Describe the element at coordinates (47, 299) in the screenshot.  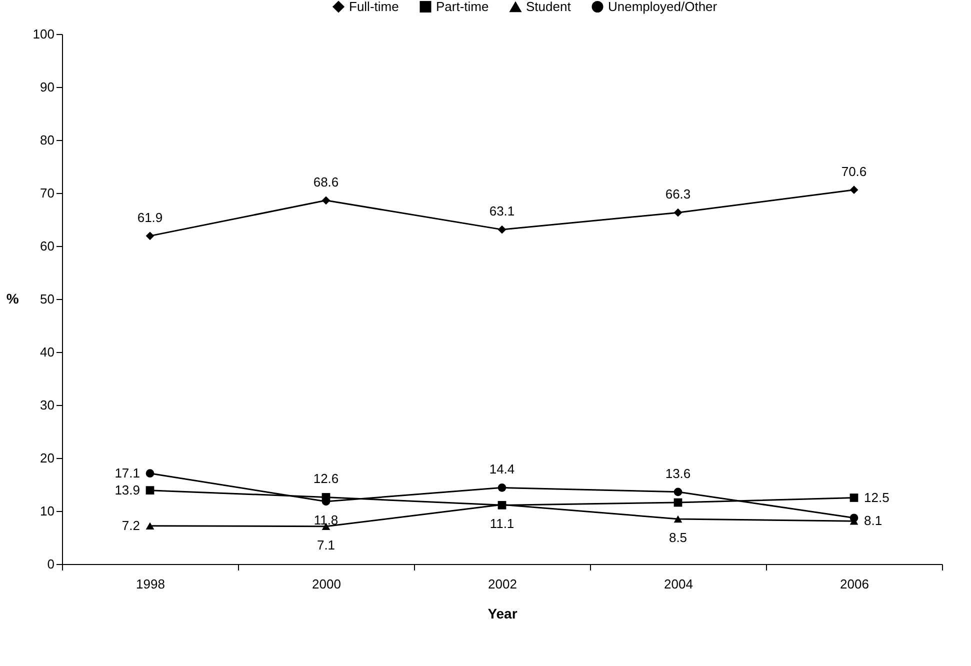
I see `y-tick-label: 50` at that location.